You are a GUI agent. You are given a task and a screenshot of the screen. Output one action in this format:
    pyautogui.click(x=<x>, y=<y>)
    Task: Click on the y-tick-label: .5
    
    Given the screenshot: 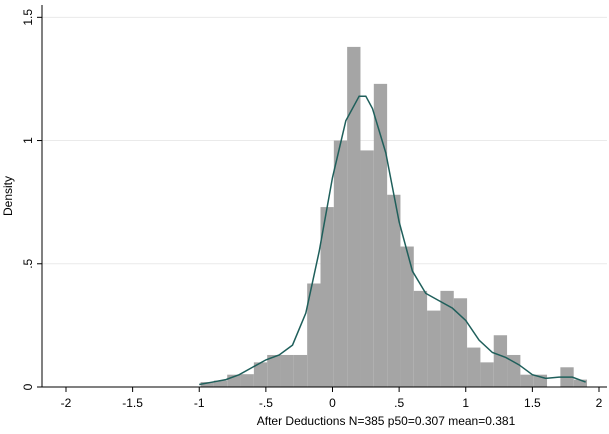 What is the action you would take?
    pyautogui.click(x=28, y=263)
    